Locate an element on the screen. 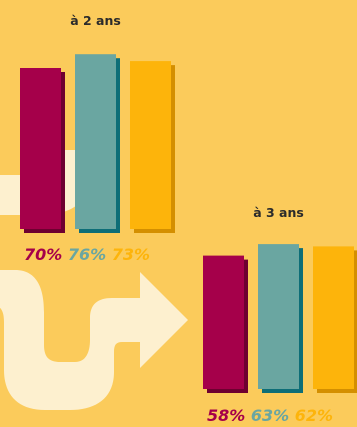  value-labels-0: 70% 76% 73% is located at coordinates (87, 254).